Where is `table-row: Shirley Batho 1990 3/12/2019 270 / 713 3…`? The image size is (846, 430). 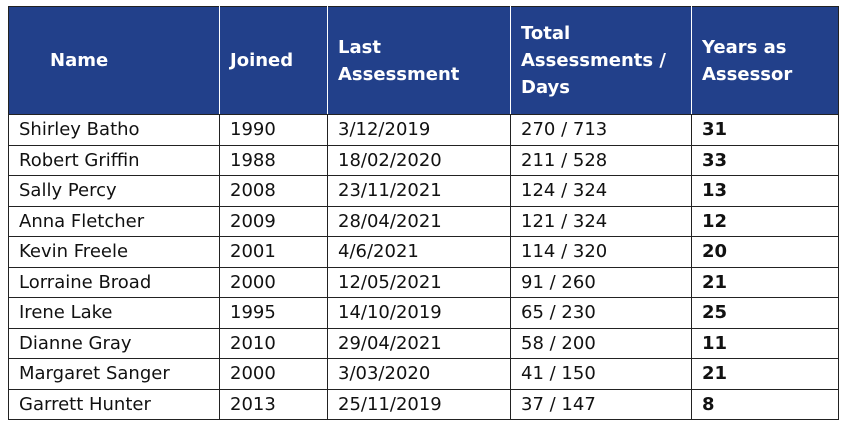 table-row: Shirley Batho 1990 3/12/2019 270 / 713 3… is located at coordinates (423, 130).